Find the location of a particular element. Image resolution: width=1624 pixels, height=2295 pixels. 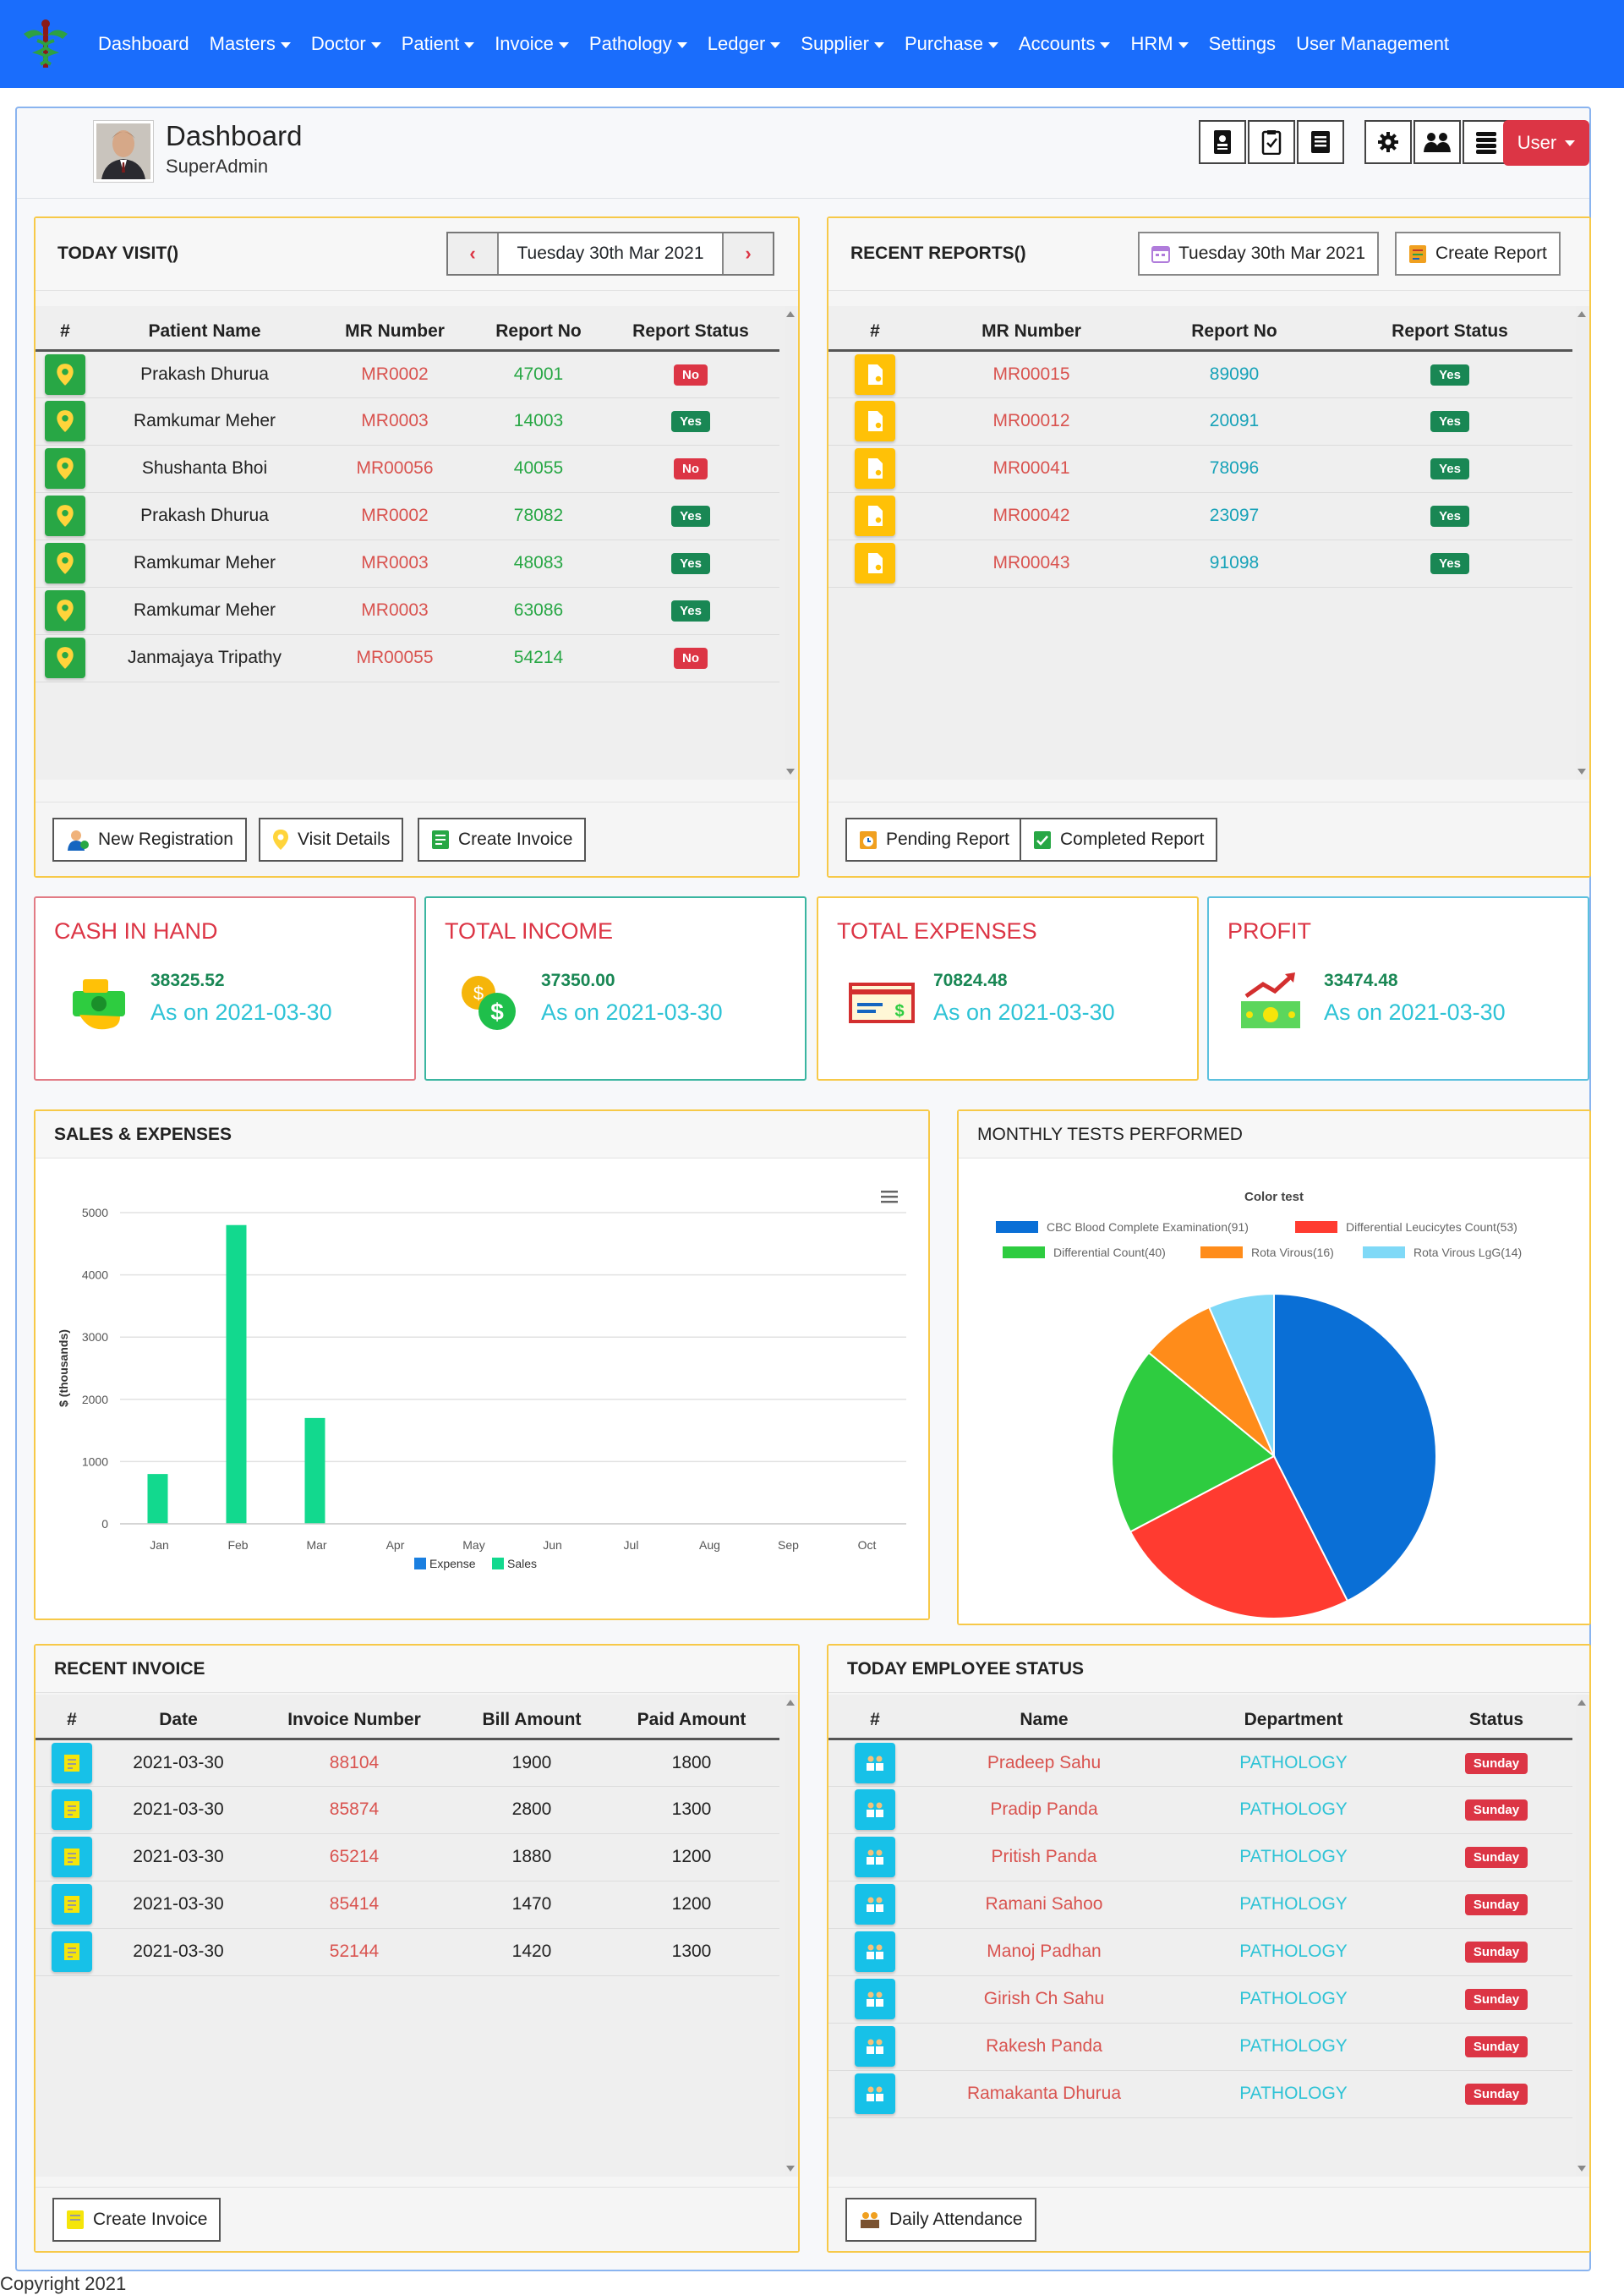

table-row: Prakash Dhurua MR0002 78082 Yes is located at coordinates (407, 516).